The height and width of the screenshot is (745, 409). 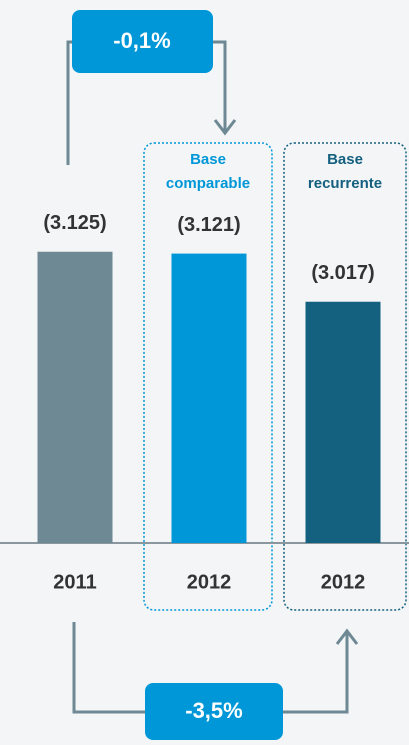 I want to click on group-label: Base recurrente, so click(x=345, y=171).